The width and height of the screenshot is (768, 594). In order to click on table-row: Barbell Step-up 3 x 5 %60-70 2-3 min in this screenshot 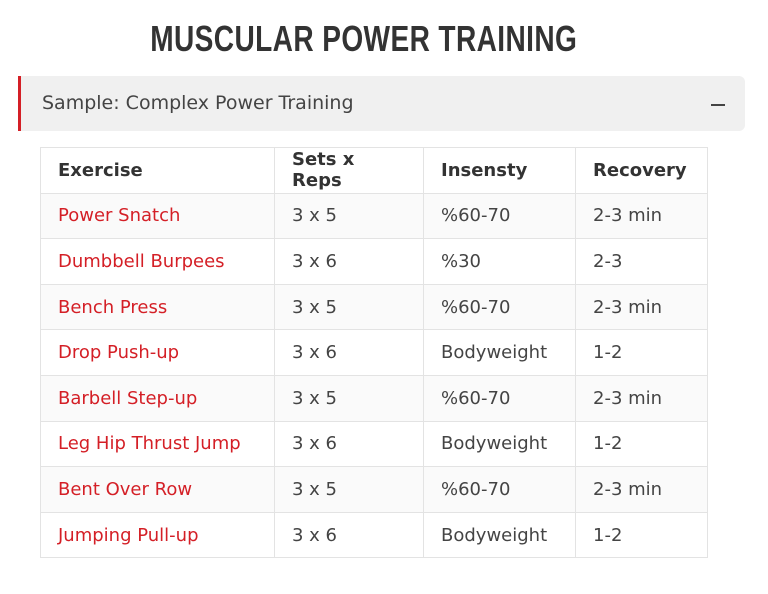, I will do `click(374, 398)`.